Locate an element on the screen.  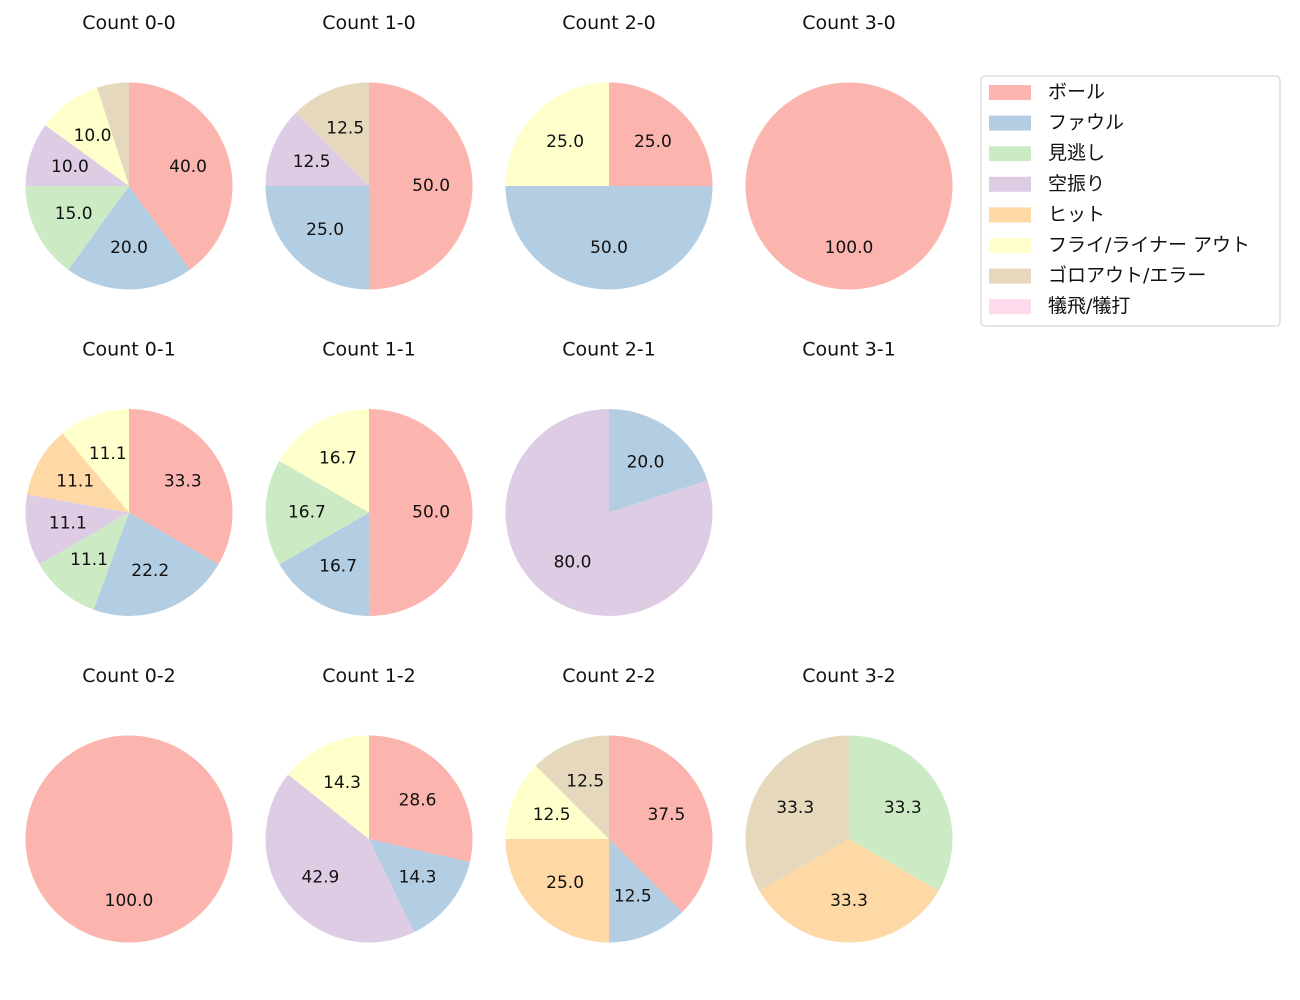
legend-label: 見逃し is located at coordinates (1076, 153).